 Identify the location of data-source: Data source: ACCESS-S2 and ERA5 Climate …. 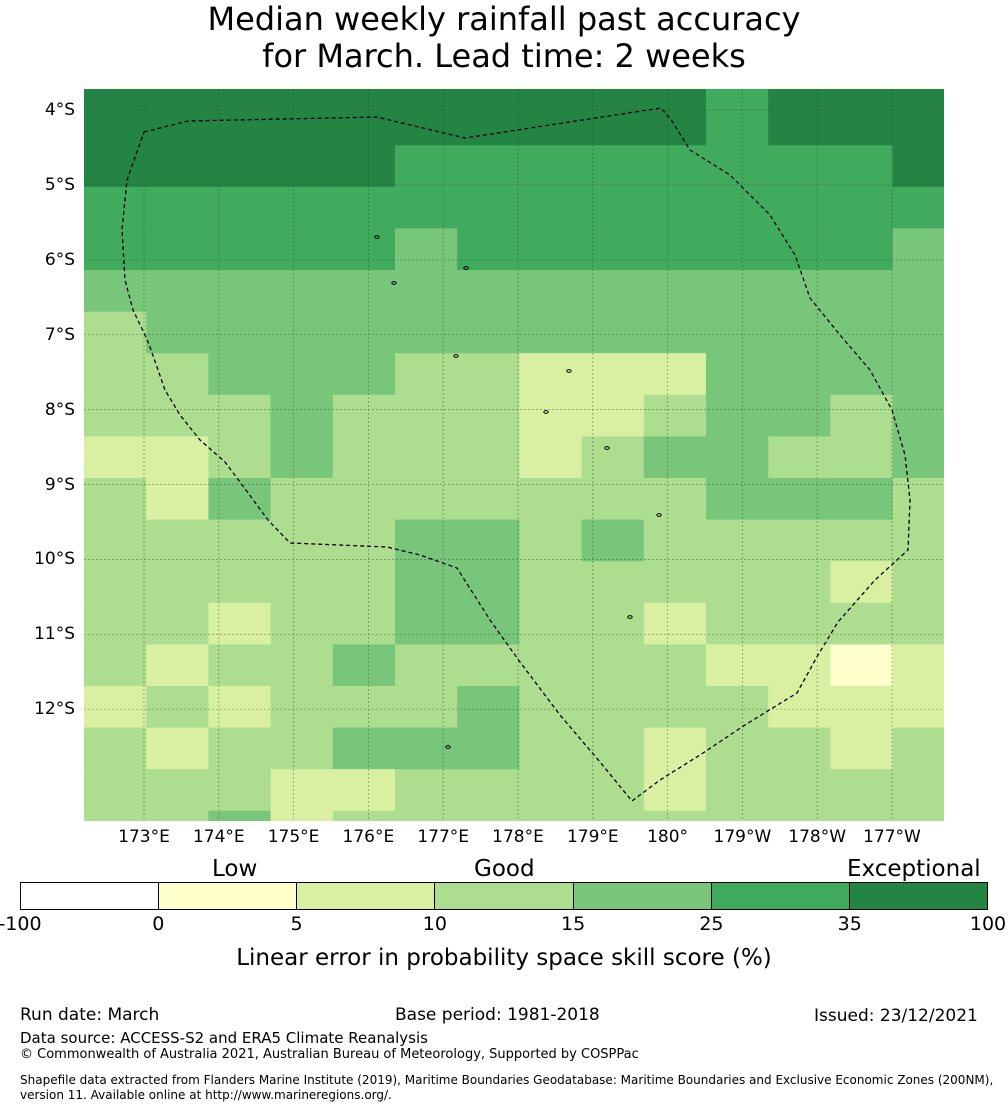
(224, 1038).